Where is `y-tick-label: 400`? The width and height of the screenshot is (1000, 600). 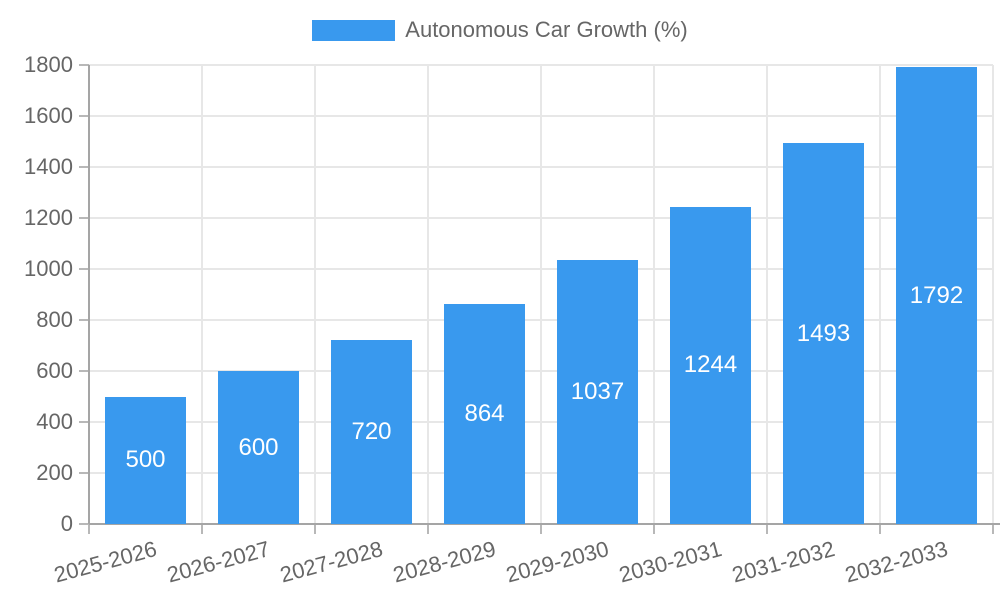 y-tick-label: 400 is located at coordinates (54, 421).